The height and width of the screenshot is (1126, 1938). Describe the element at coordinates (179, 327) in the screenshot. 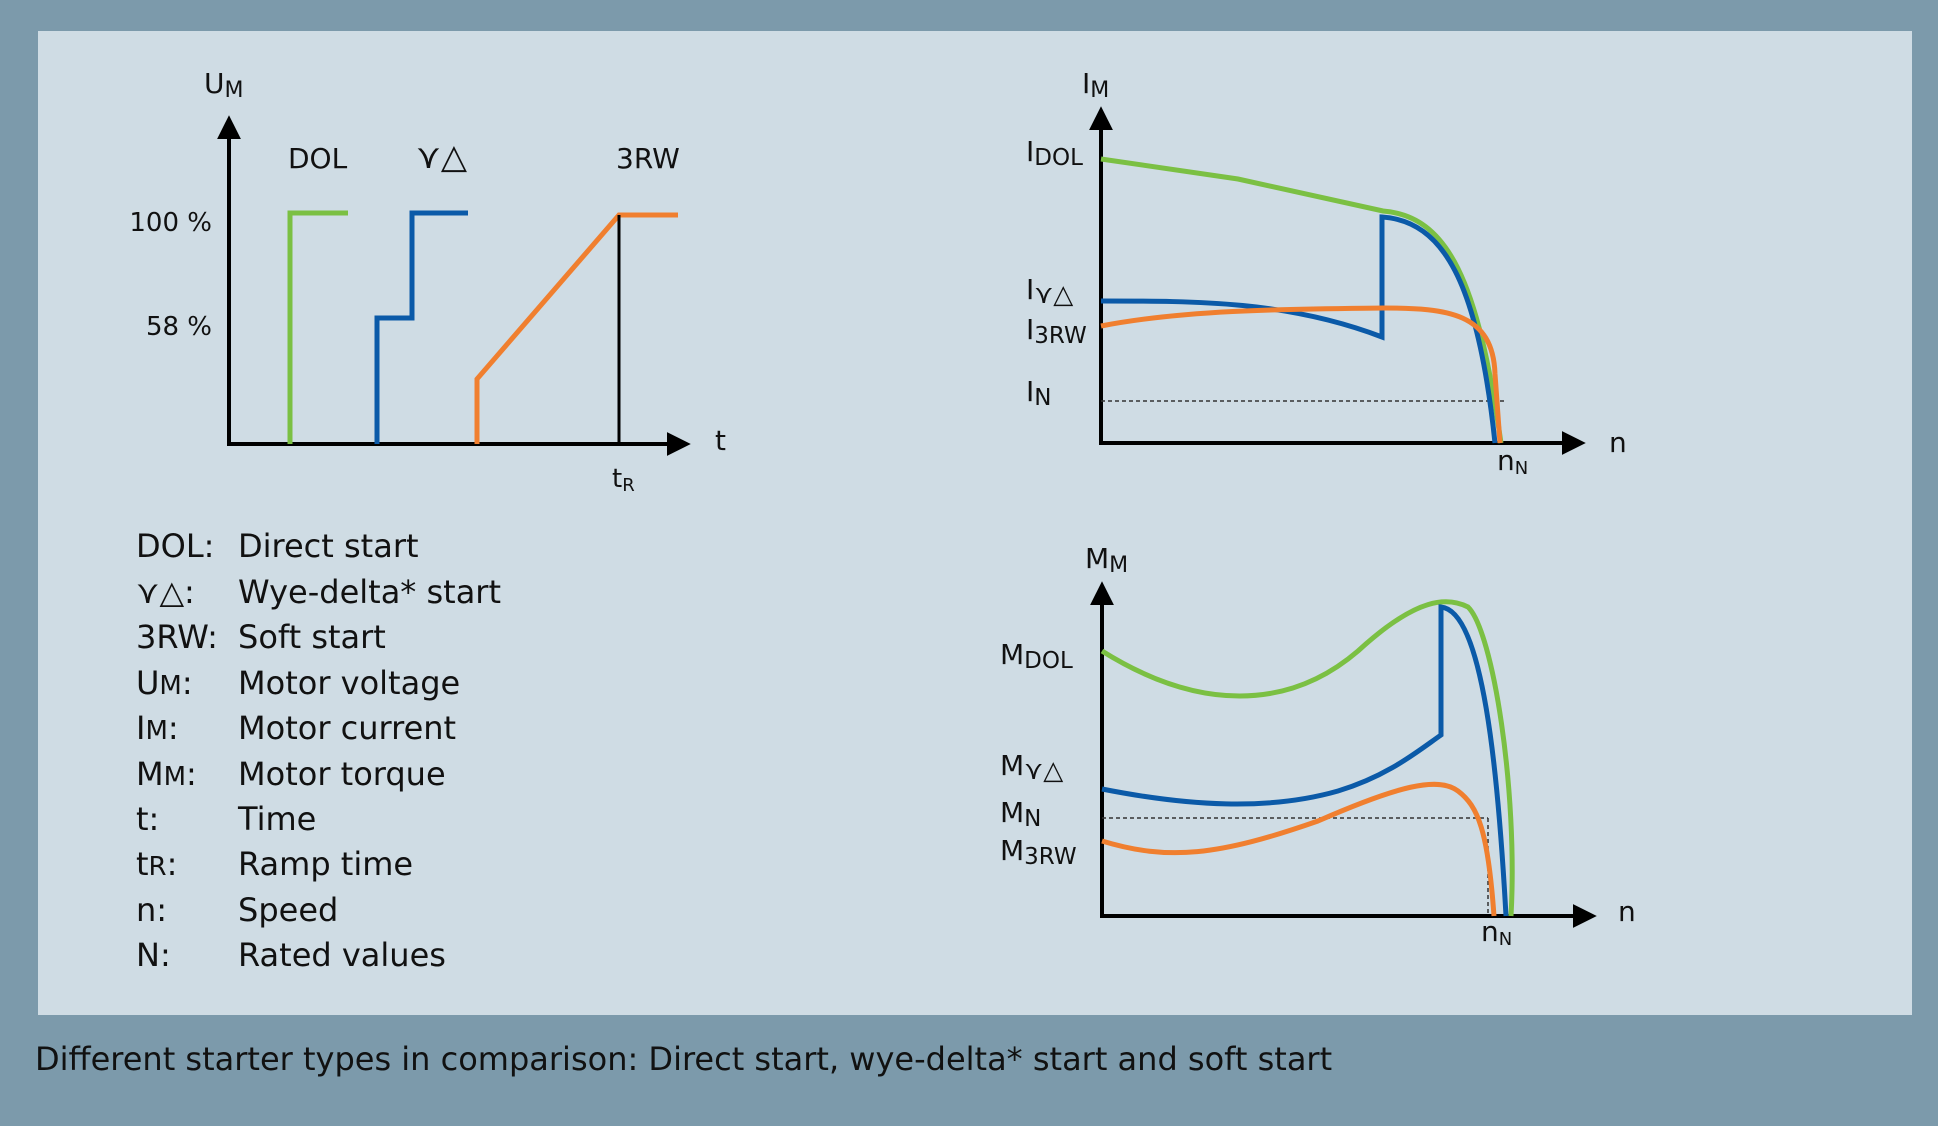

I see `voltage-tick-58: 58 %` at that location.